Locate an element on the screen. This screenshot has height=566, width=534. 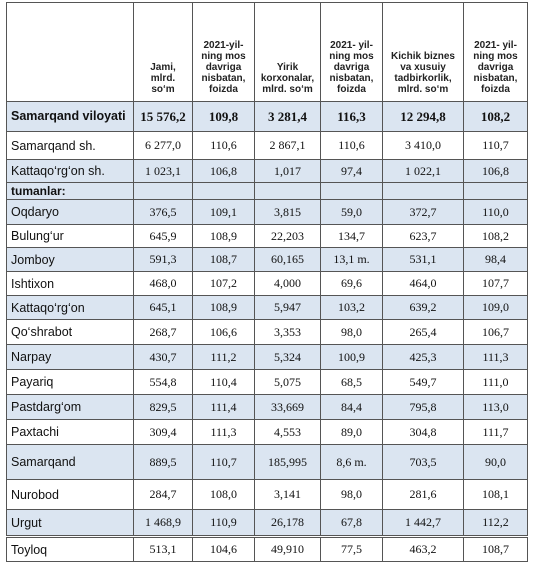
cell: 639,2 is located at coordinates (423, 307).